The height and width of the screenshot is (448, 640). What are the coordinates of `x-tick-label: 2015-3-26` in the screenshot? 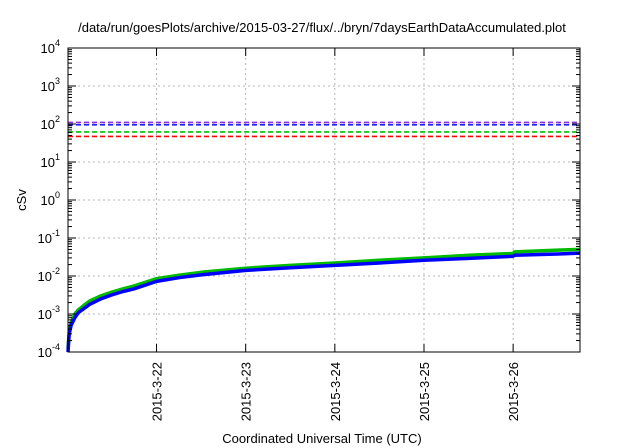 It's located at (513, 391).